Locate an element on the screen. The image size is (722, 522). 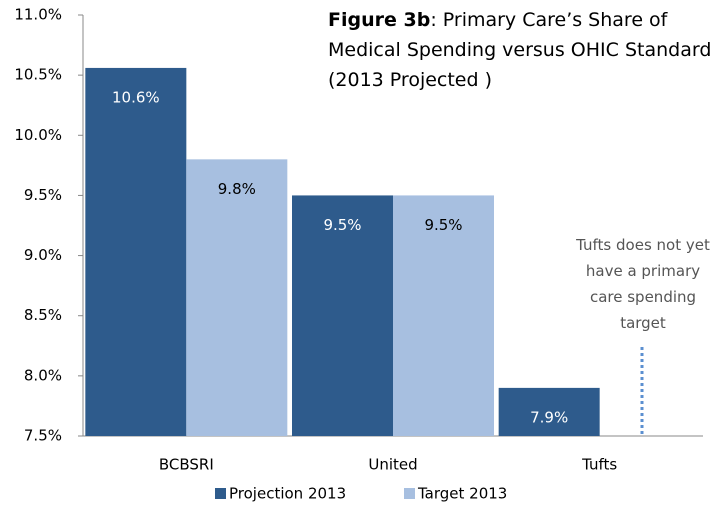
x-tick-label: BCBSRI is located at coordinates (186, 465).